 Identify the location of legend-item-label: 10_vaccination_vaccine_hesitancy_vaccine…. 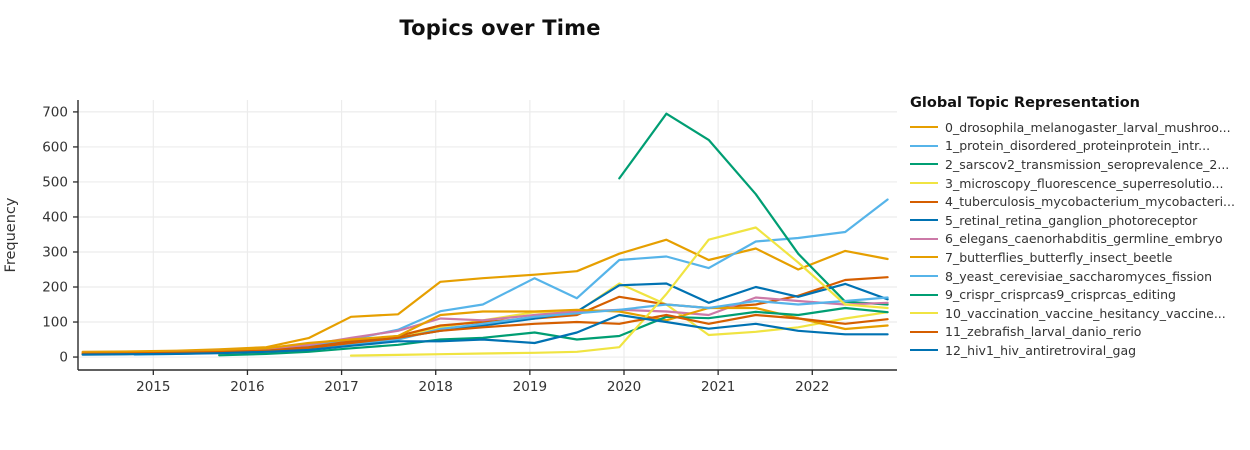
(1085, 313).